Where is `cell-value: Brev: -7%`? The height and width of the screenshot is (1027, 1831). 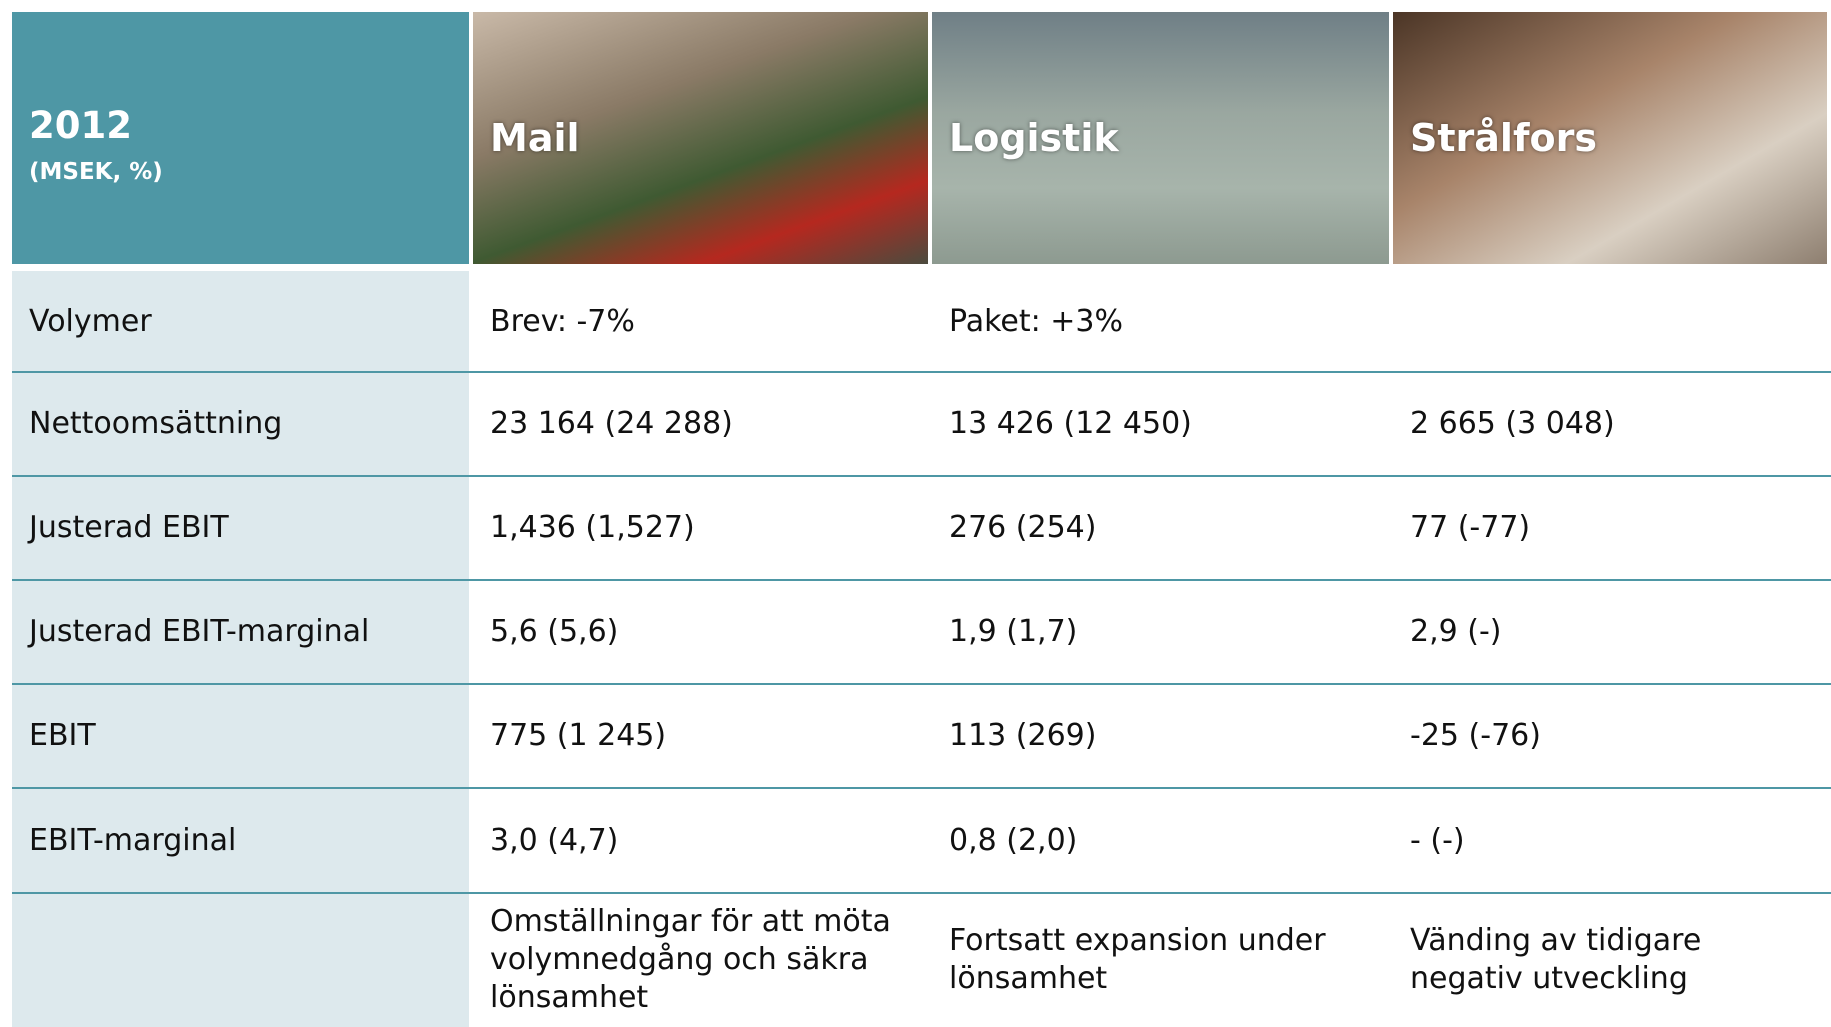 cell-value: Brev: -7% is located at coordinates (562, 321).